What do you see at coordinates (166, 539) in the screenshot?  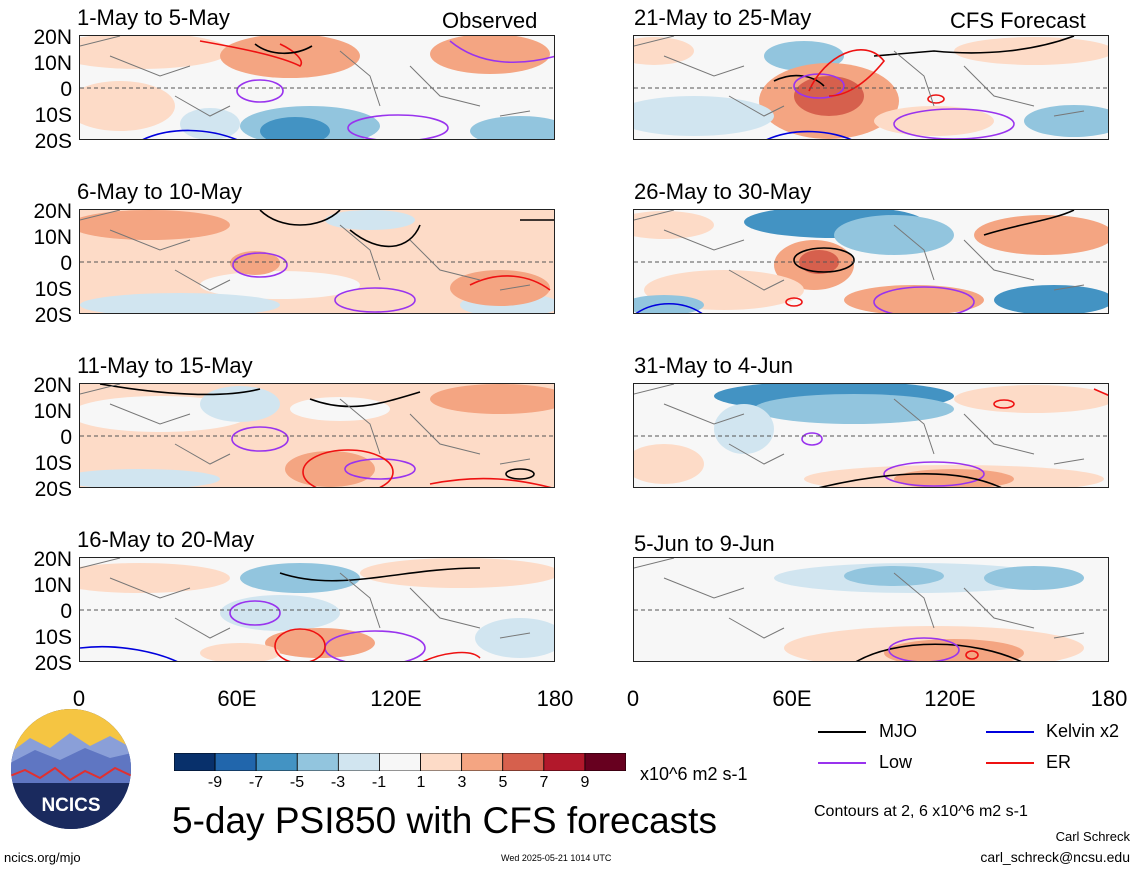 I see `panel-title: 16-May to 20-May` at bounding box center [166, 539].